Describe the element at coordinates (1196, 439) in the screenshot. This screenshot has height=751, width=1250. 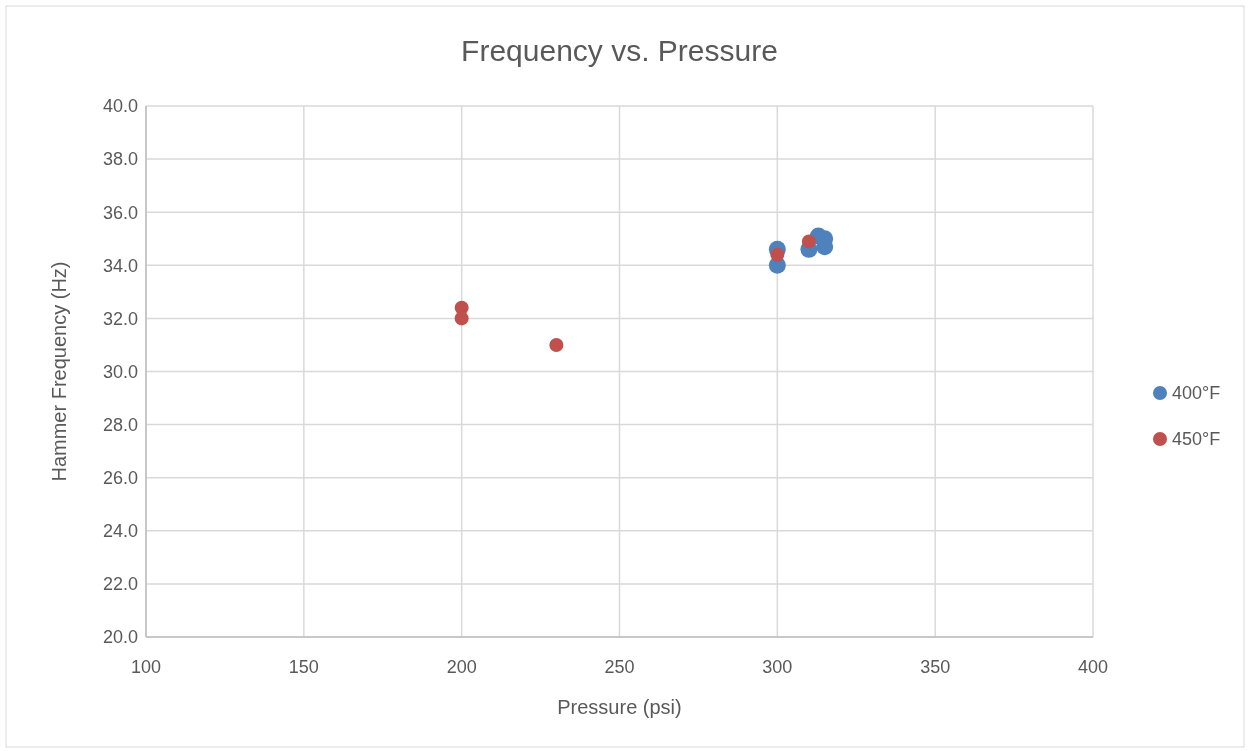
I see `legend-label: 450°F` at that location.